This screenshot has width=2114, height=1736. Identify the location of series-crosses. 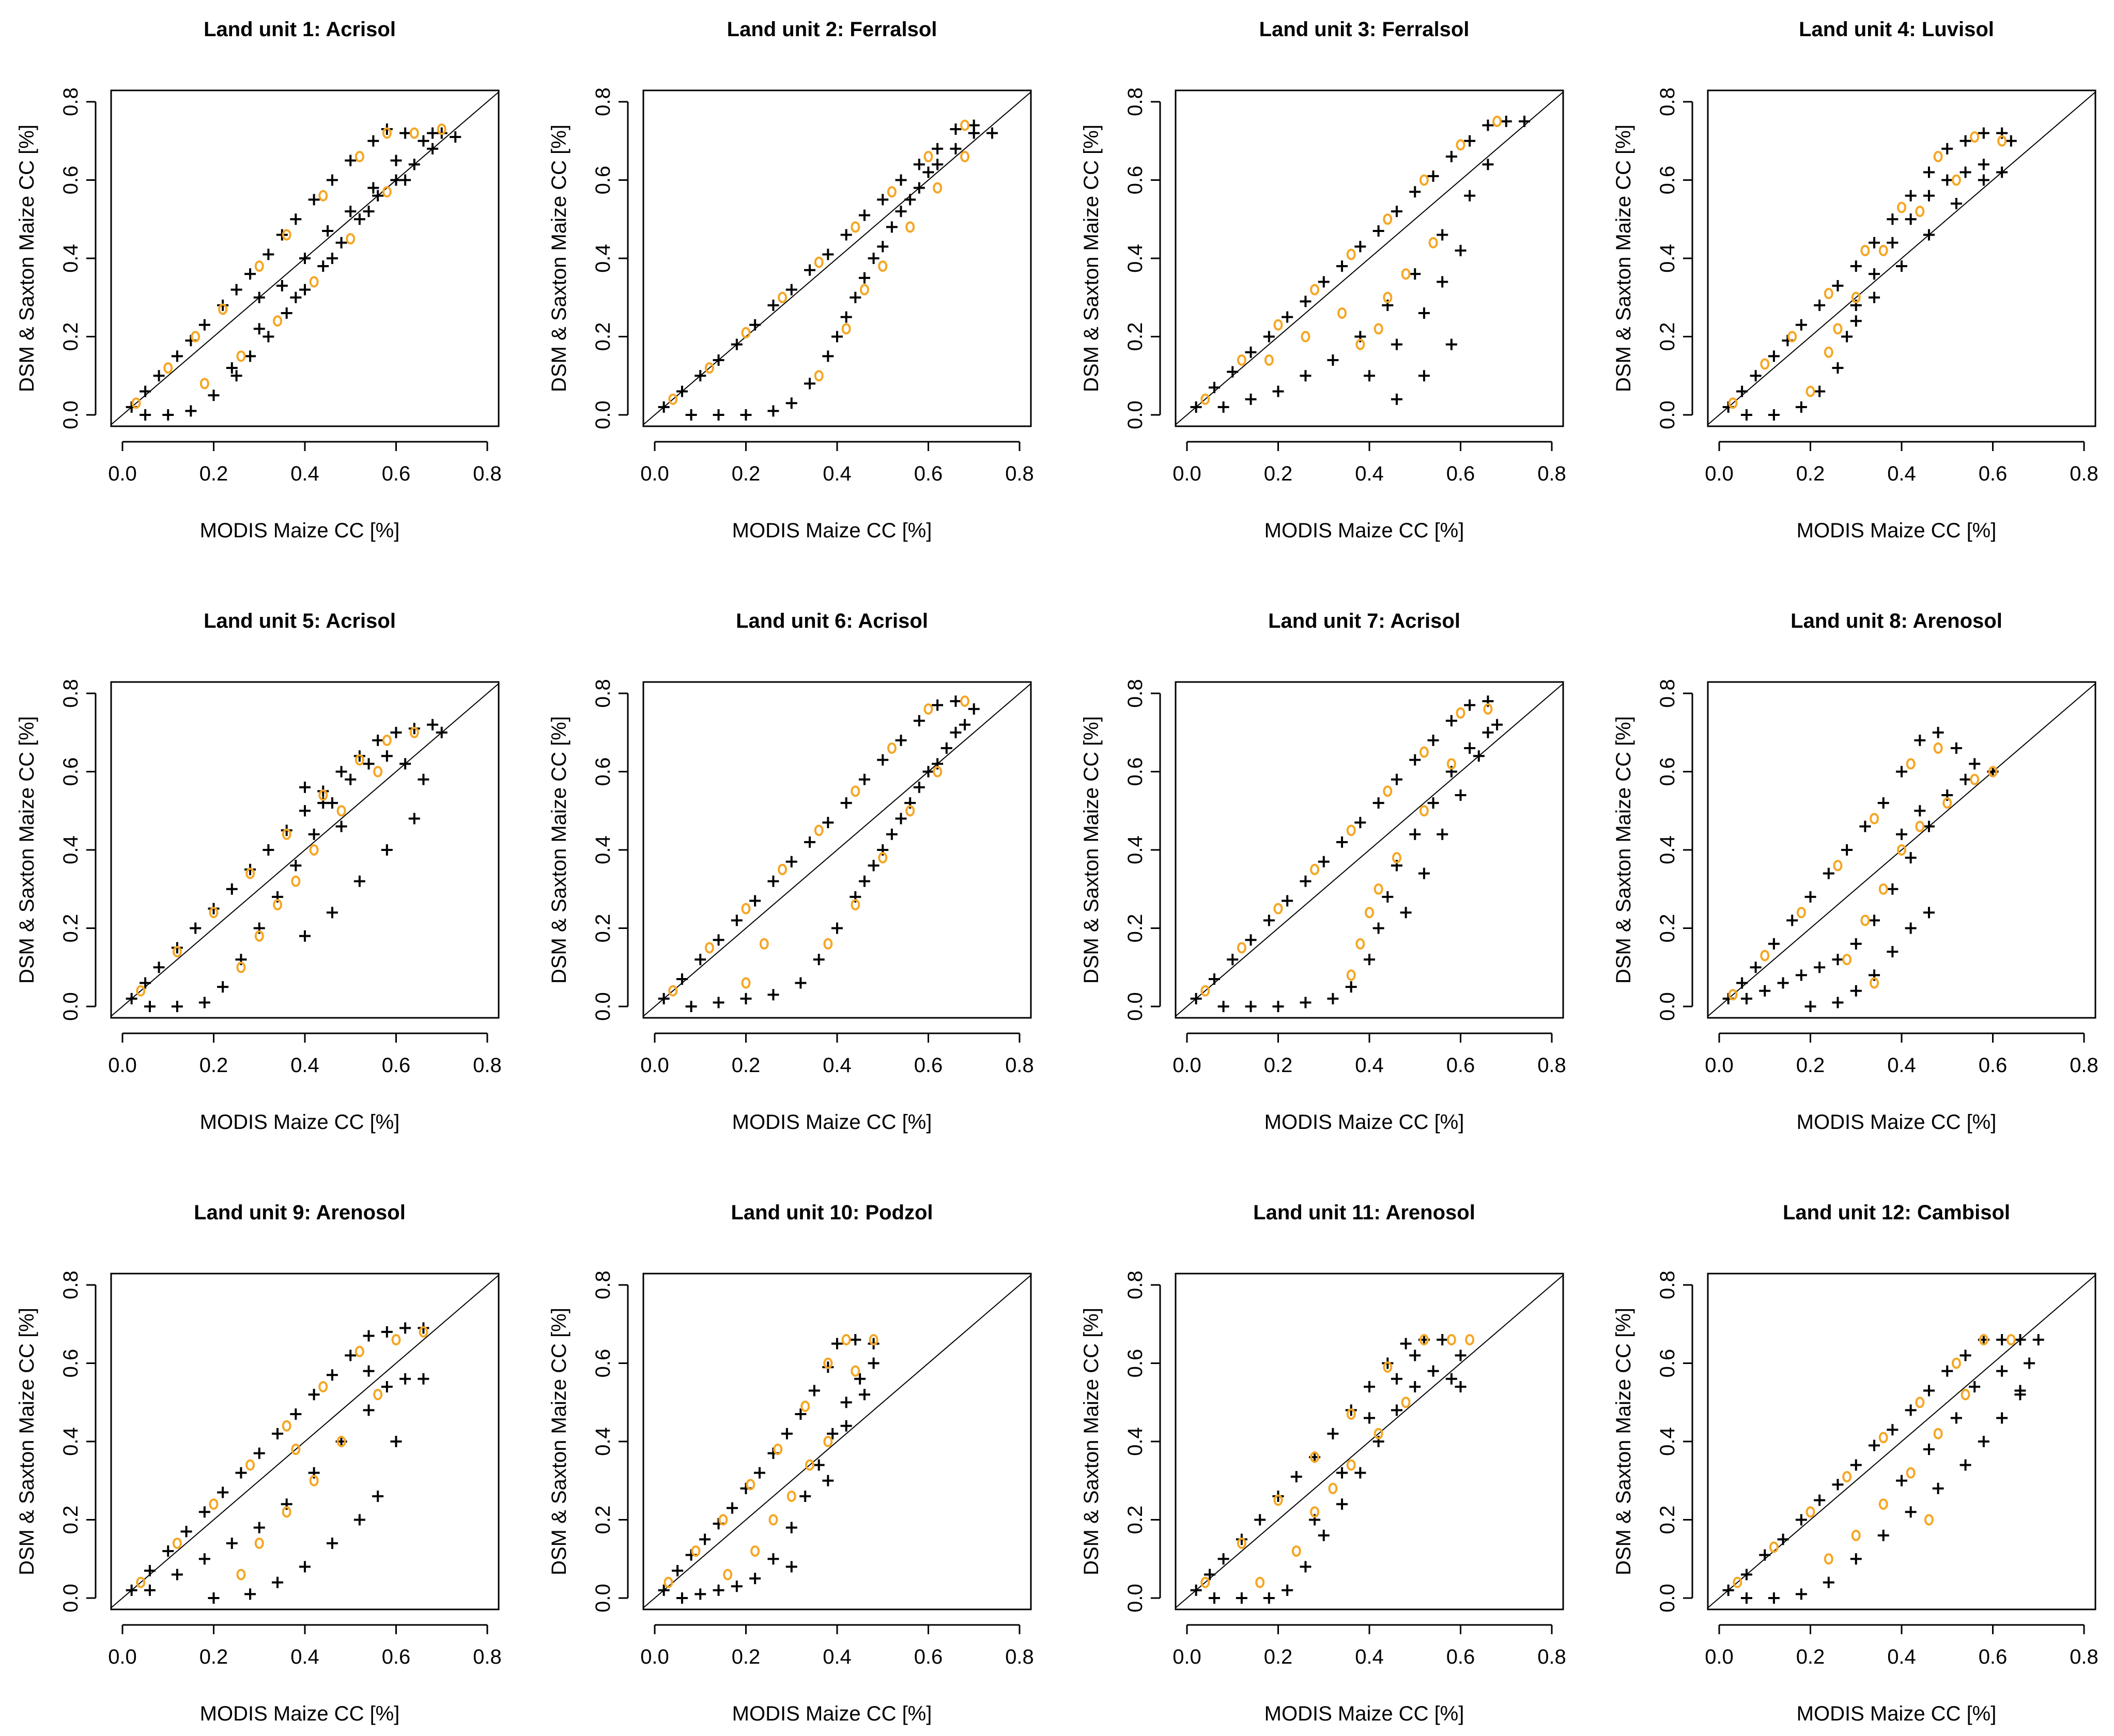
(1361, 264).